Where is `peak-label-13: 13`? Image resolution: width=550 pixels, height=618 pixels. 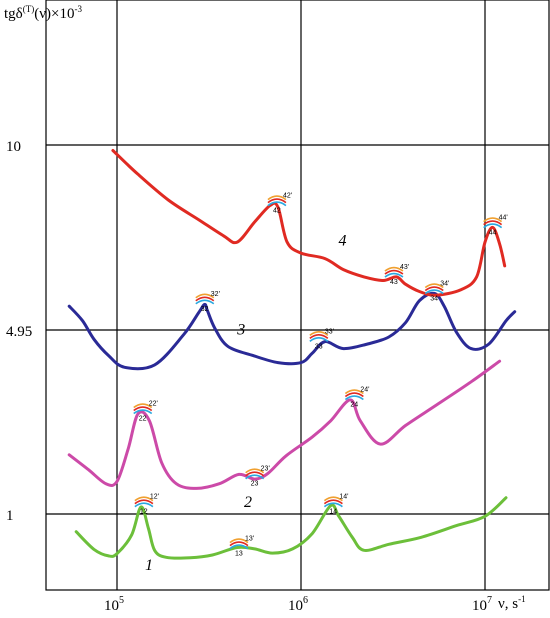
peak-label-13: 13 is located at coordinates (239, 554).